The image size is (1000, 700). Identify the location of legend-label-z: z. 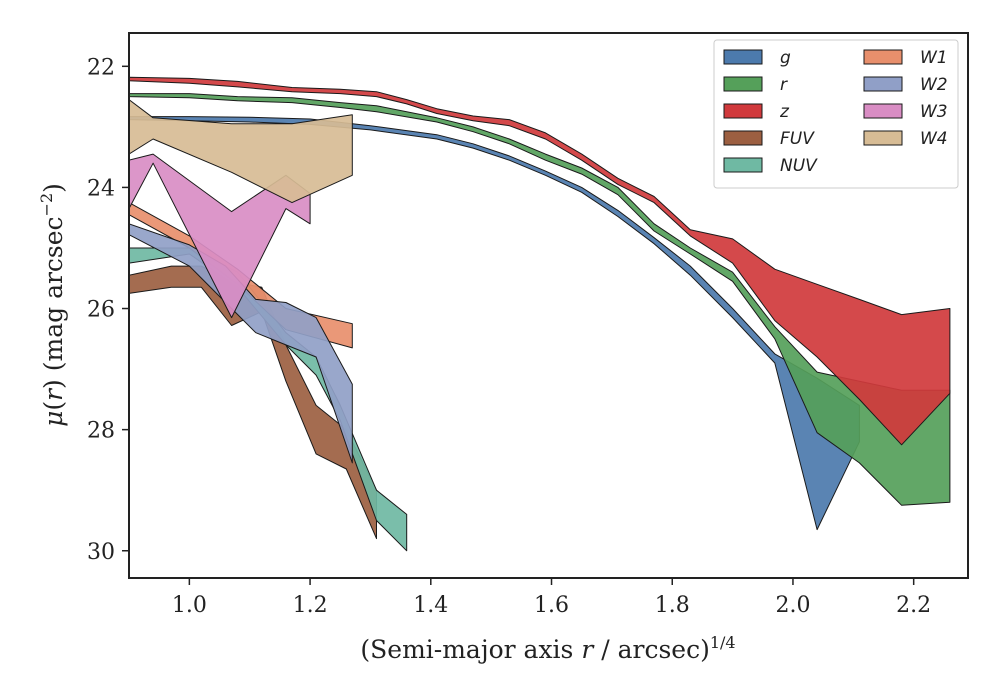
(784, 112).